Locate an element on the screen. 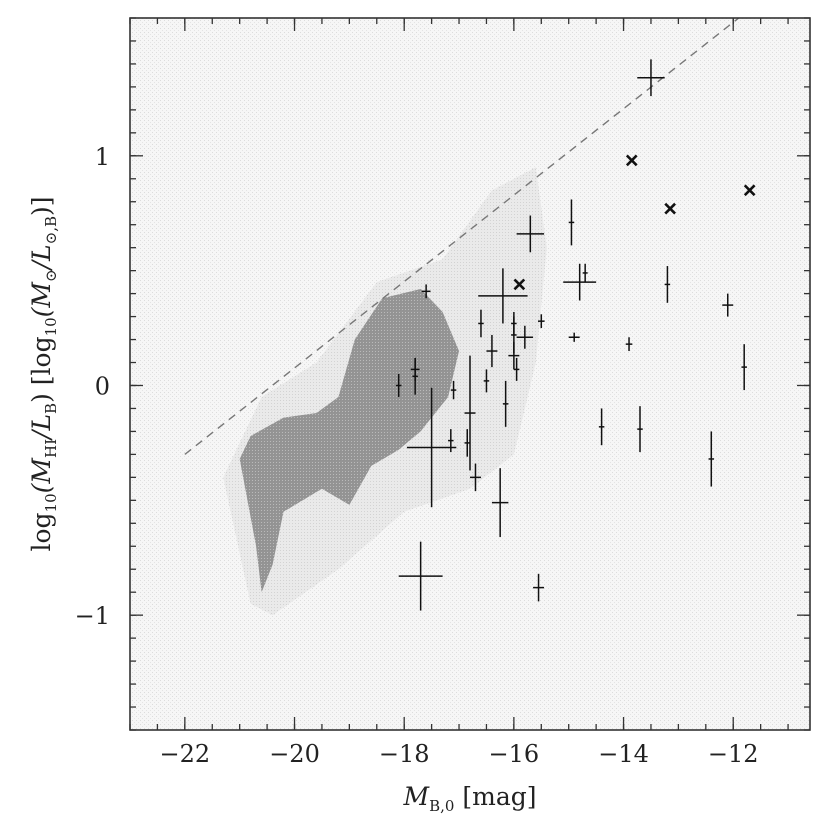 The width and height of the screenshot is (830, 830). x-axis-title: MB,0 [mag] is located at coordinates (469, 798).